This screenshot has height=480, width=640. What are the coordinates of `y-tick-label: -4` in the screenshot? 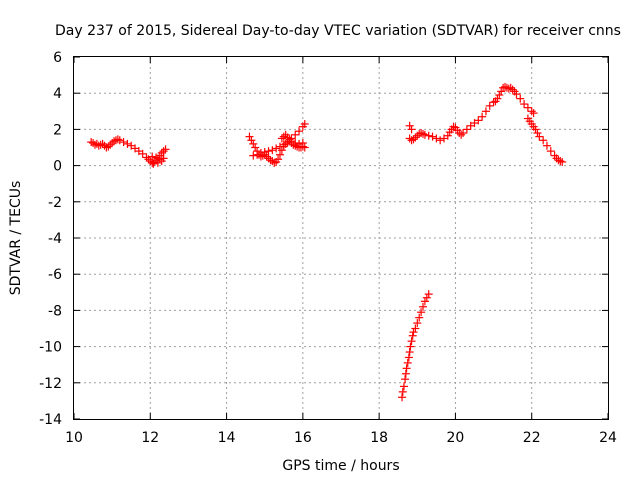 It's located at (55, 239).